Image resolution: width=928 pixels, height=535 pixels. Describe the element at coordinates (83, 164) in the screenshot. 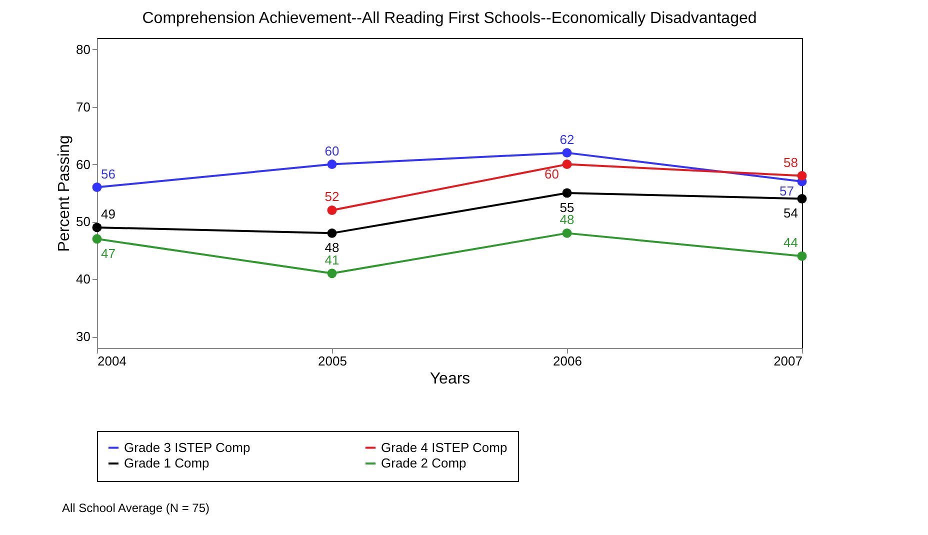

I see `y-tick-label: 60` at that location.